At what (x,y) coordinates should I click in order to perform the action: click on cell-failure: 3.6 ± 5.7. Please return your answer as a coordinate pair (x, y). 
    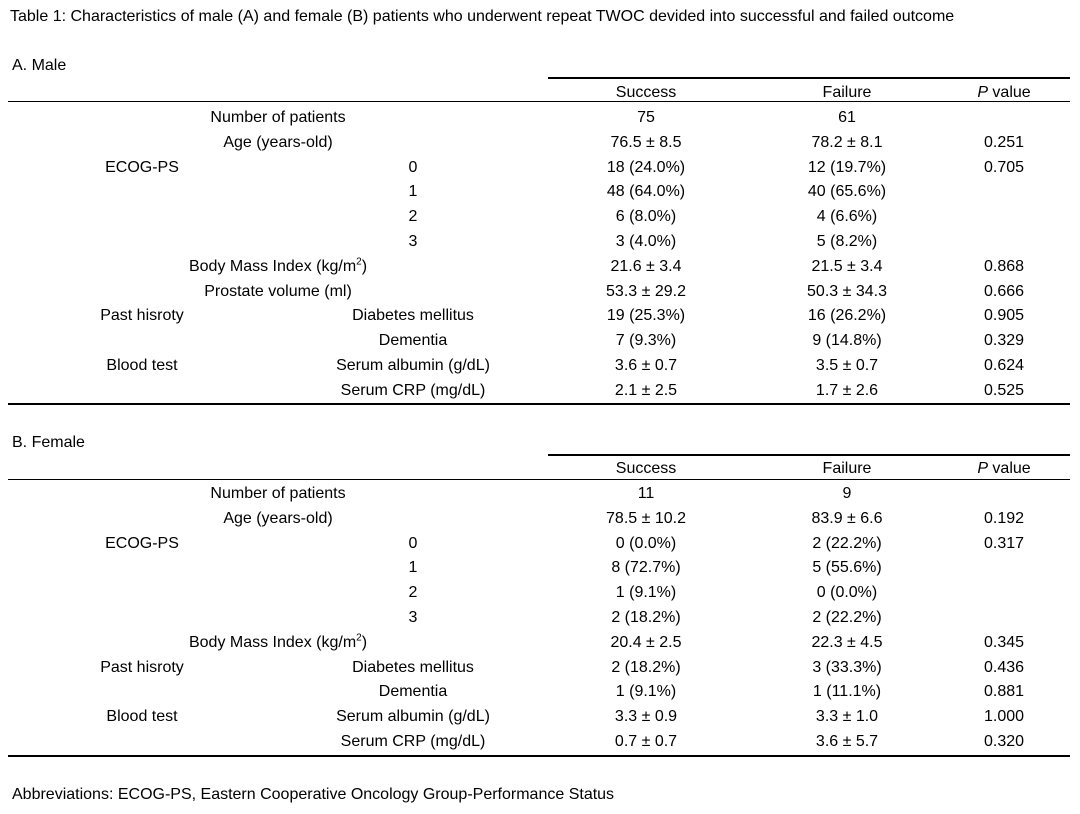
    Looking at the image, I should click on (847, 741).